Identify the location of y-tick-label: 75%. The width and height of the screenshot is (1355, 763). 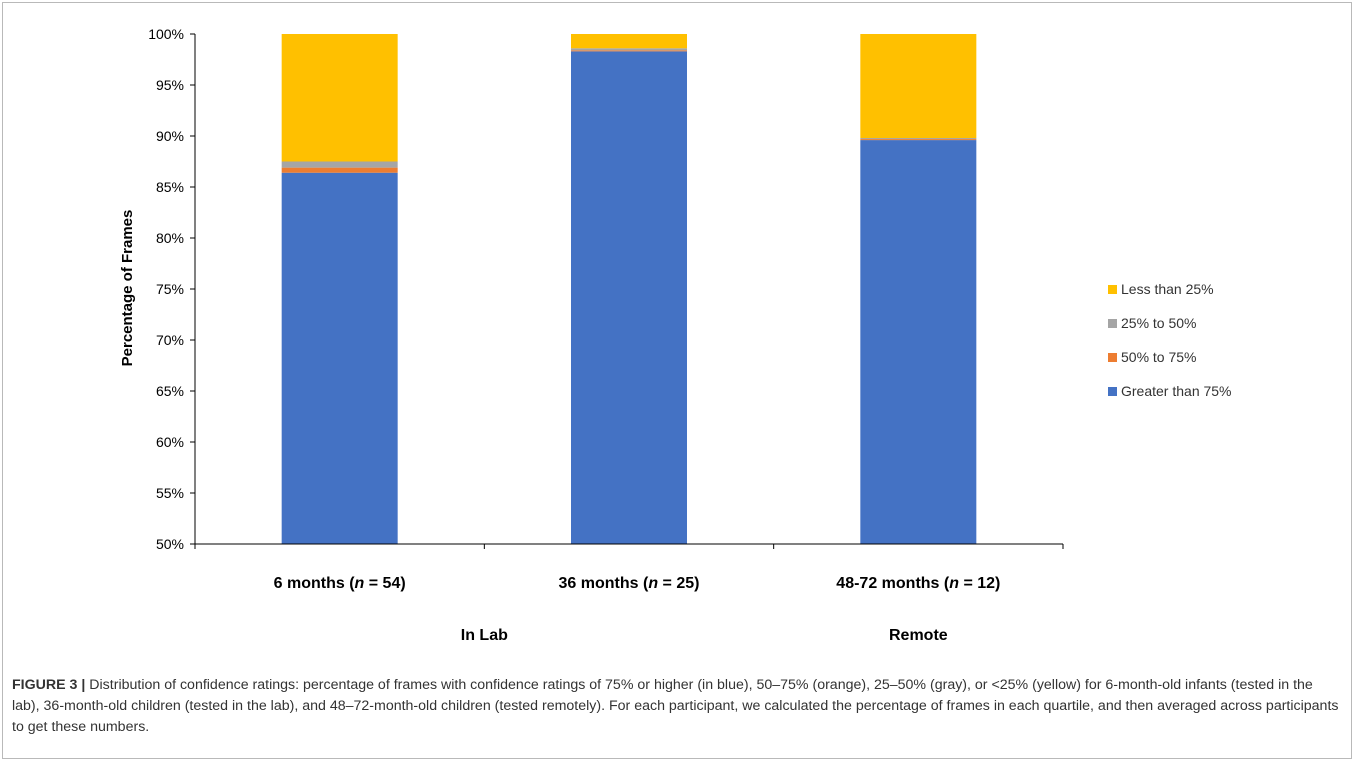
(170, 289).